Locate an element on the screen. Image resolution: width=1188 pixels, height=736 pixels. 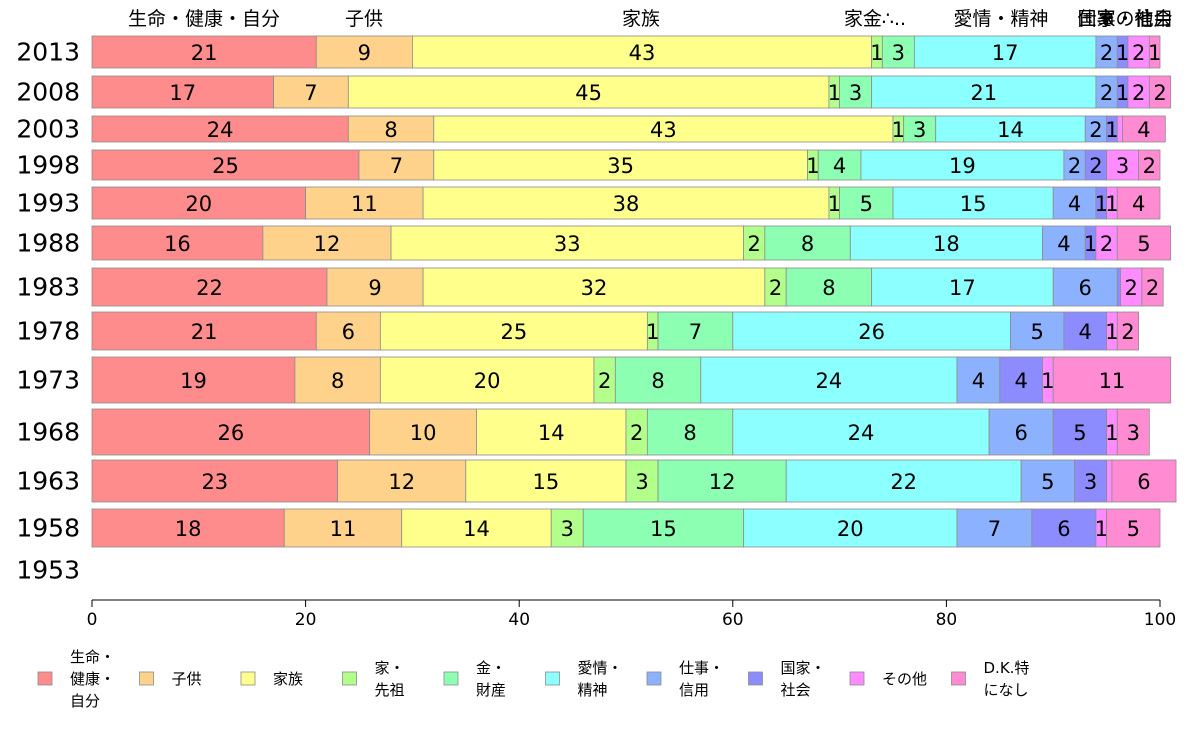
year-label-1958: 1958 is located at coordinates (48, 528).